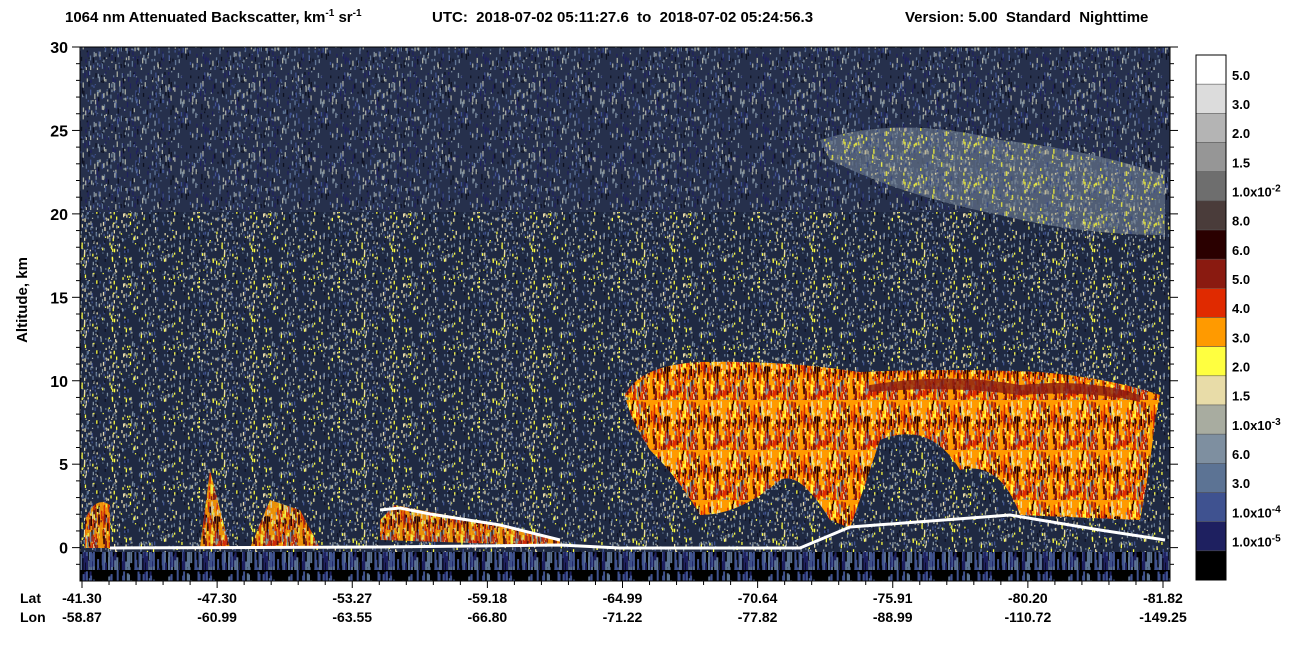 The width and height of the screenshot is (1300, 667). I want to click on cloud-top-streak, so click(1005, 390).